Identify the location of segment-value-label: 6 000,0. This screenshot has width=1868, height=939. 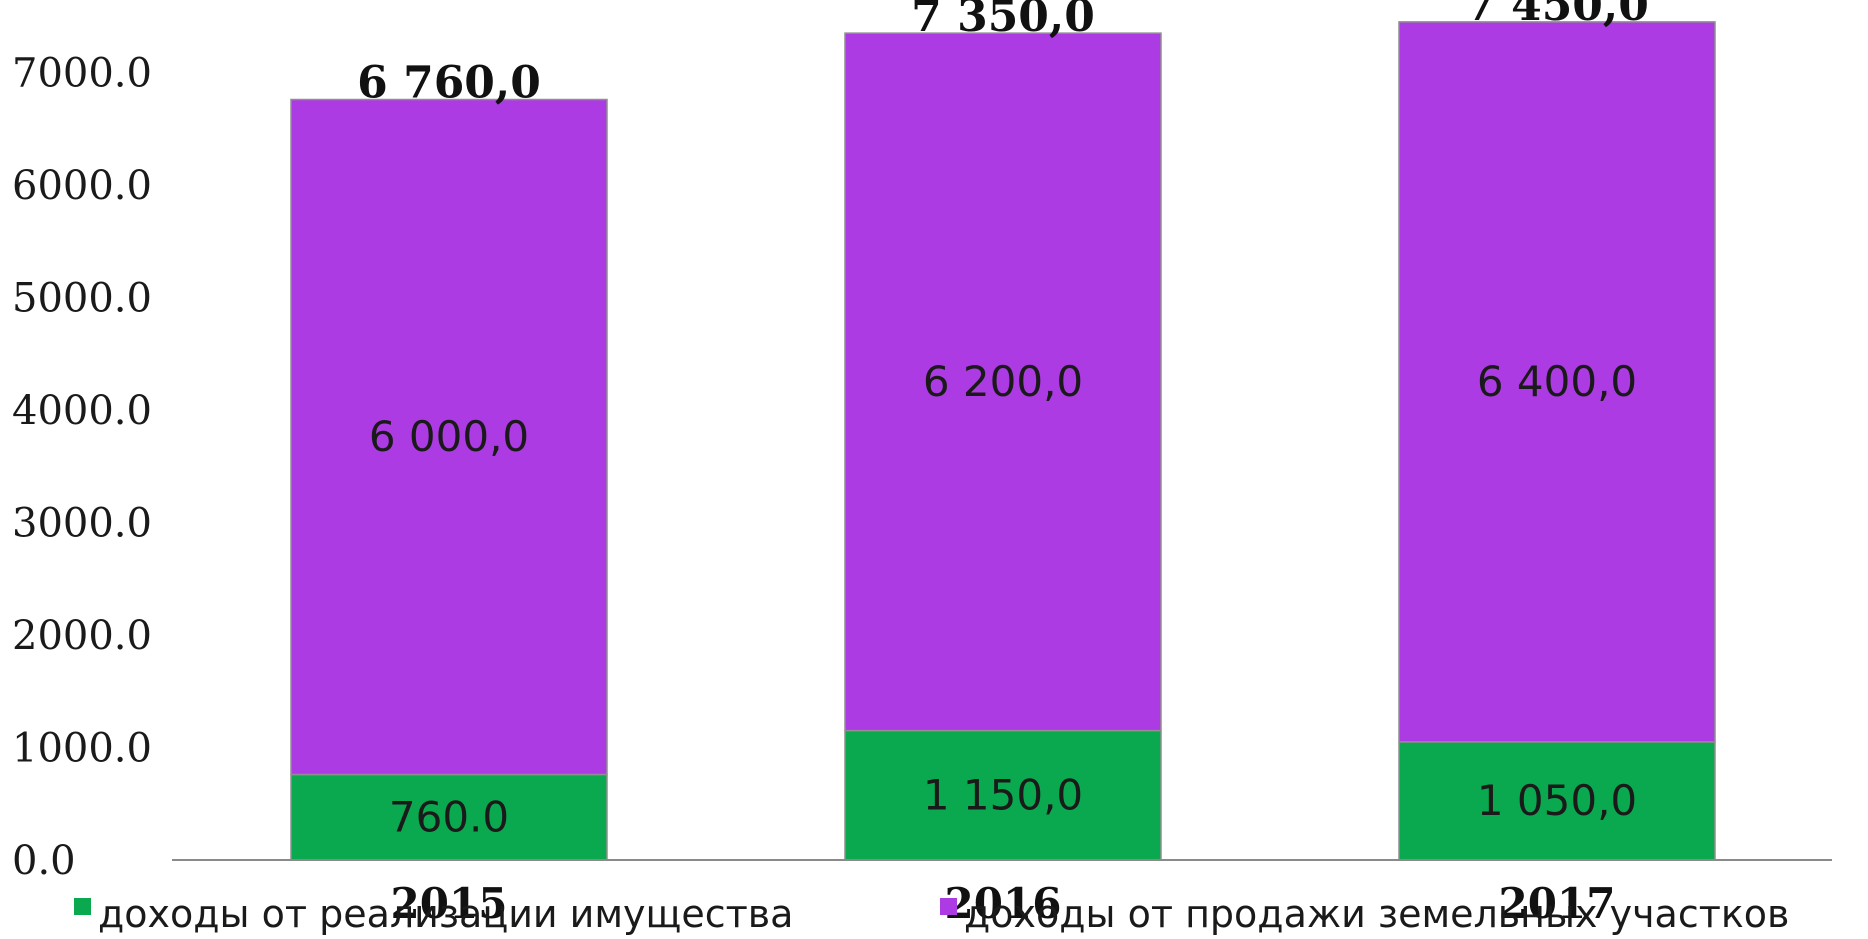
(449, 436).